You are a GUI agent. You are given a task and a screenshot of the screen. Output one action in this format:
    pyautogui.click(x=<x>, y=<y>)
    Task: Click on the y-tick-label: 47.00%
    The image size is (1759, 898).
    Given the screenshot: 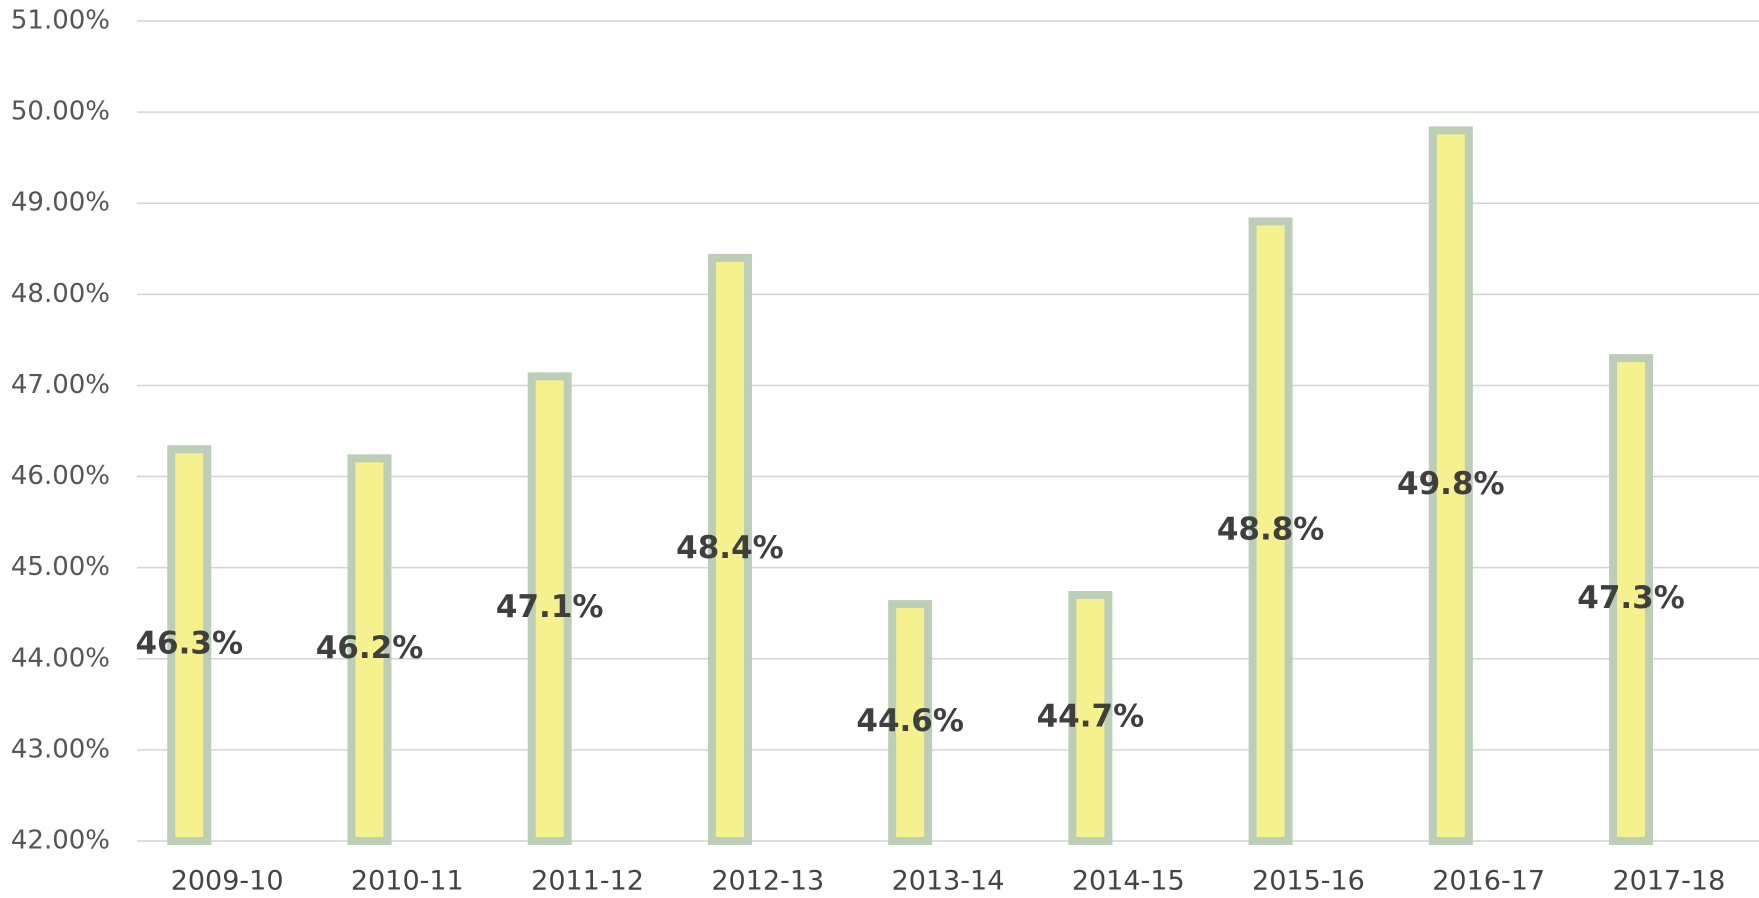 What is the action you would take?
    pyautogui.click(x=60, y=385)
    